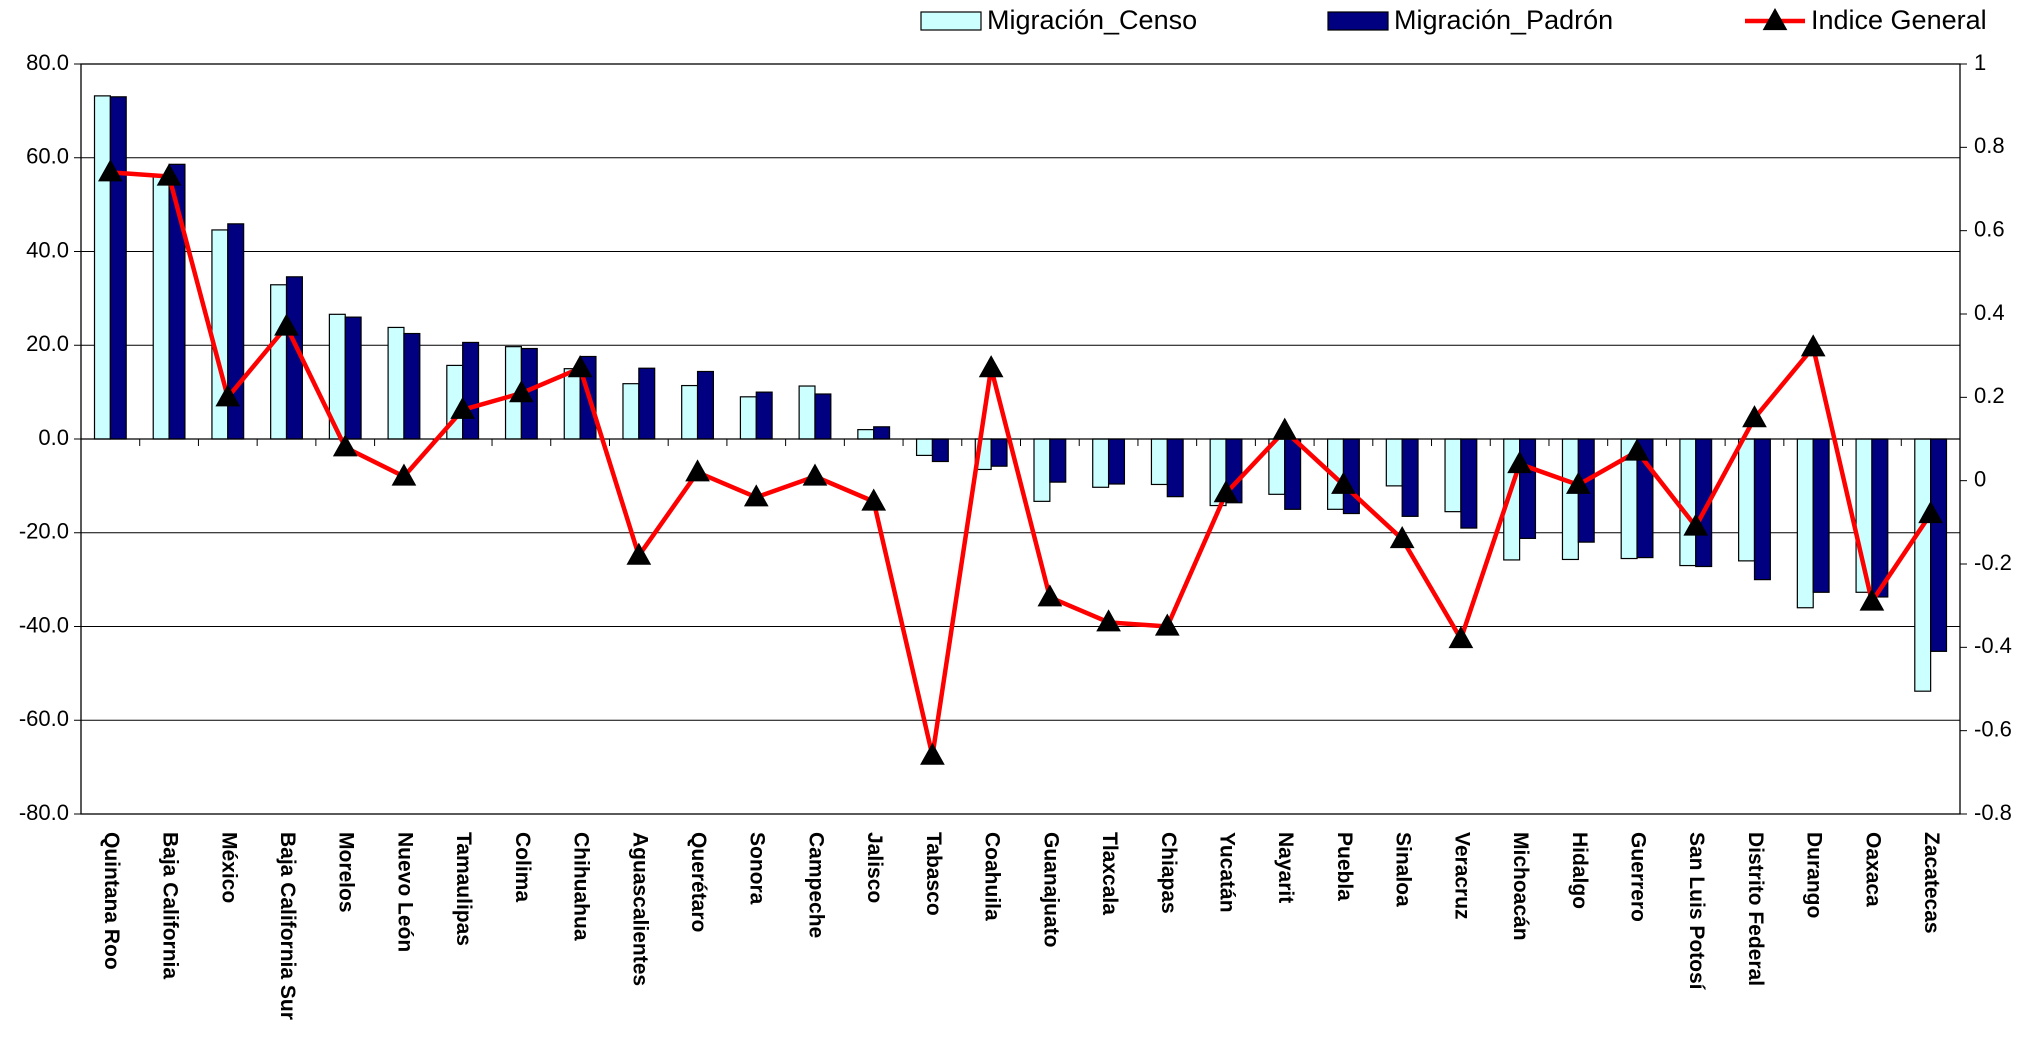  What do you see at coordinates (44, 718) in the screenshot?
I see `y-tick-label: -60.0` at bounding box center [44, 718].